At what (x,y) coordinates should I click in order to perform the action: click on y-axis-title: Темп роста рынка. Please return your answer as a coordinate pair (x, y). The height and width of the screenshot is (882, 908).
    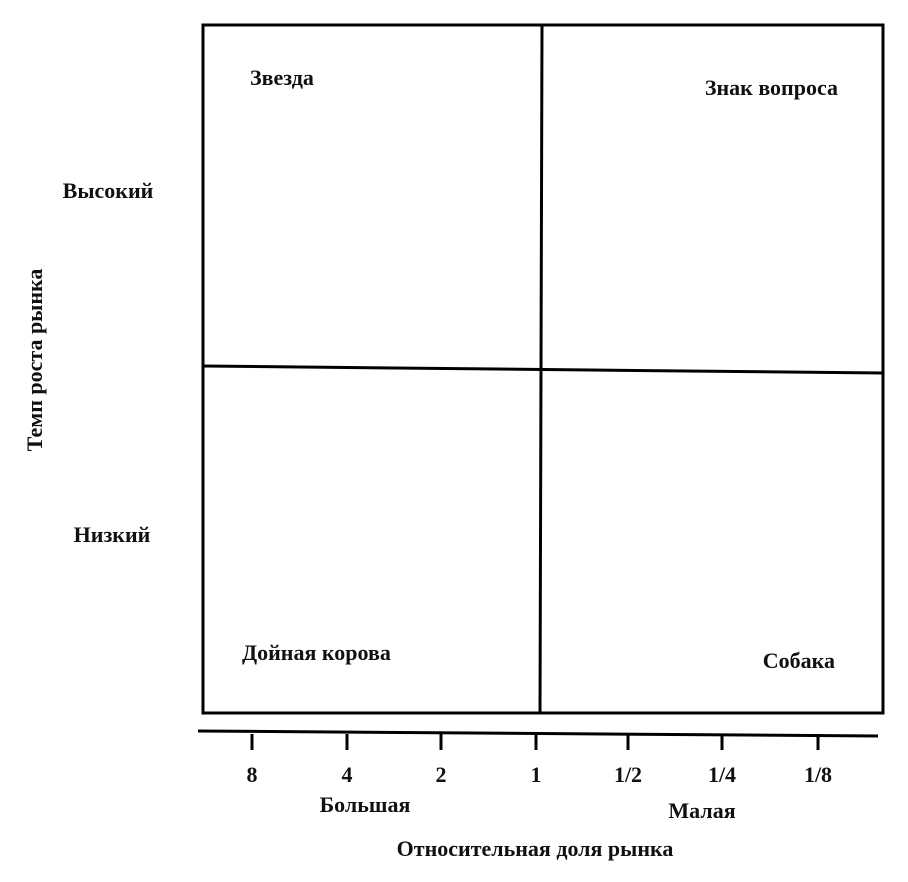
    Looking at the image, I should click on (34, 360).